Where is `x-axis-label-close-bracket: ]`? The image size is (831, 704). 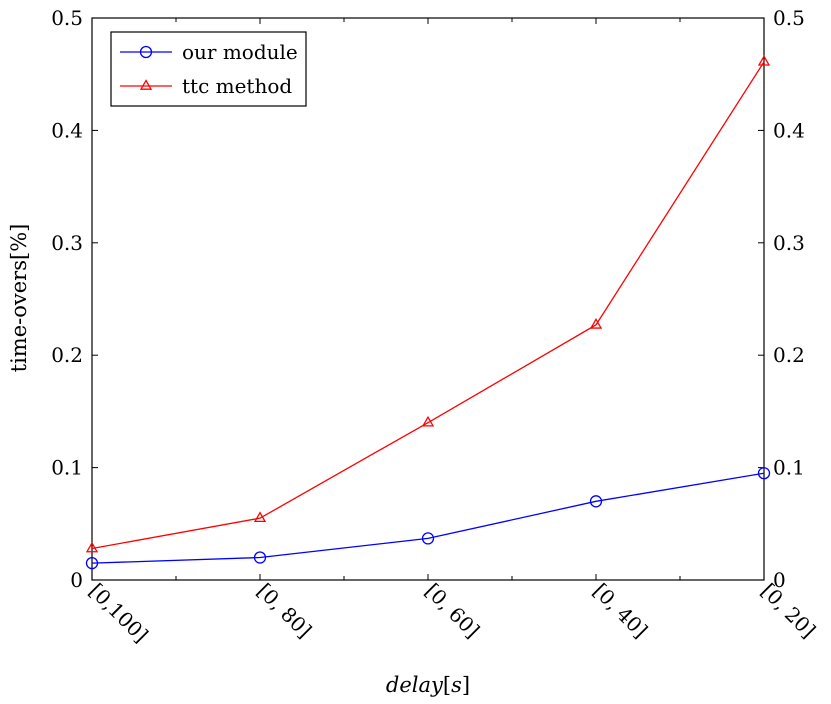
x-axis-label-close-bracket: ] is located at coordinates (466, 685).